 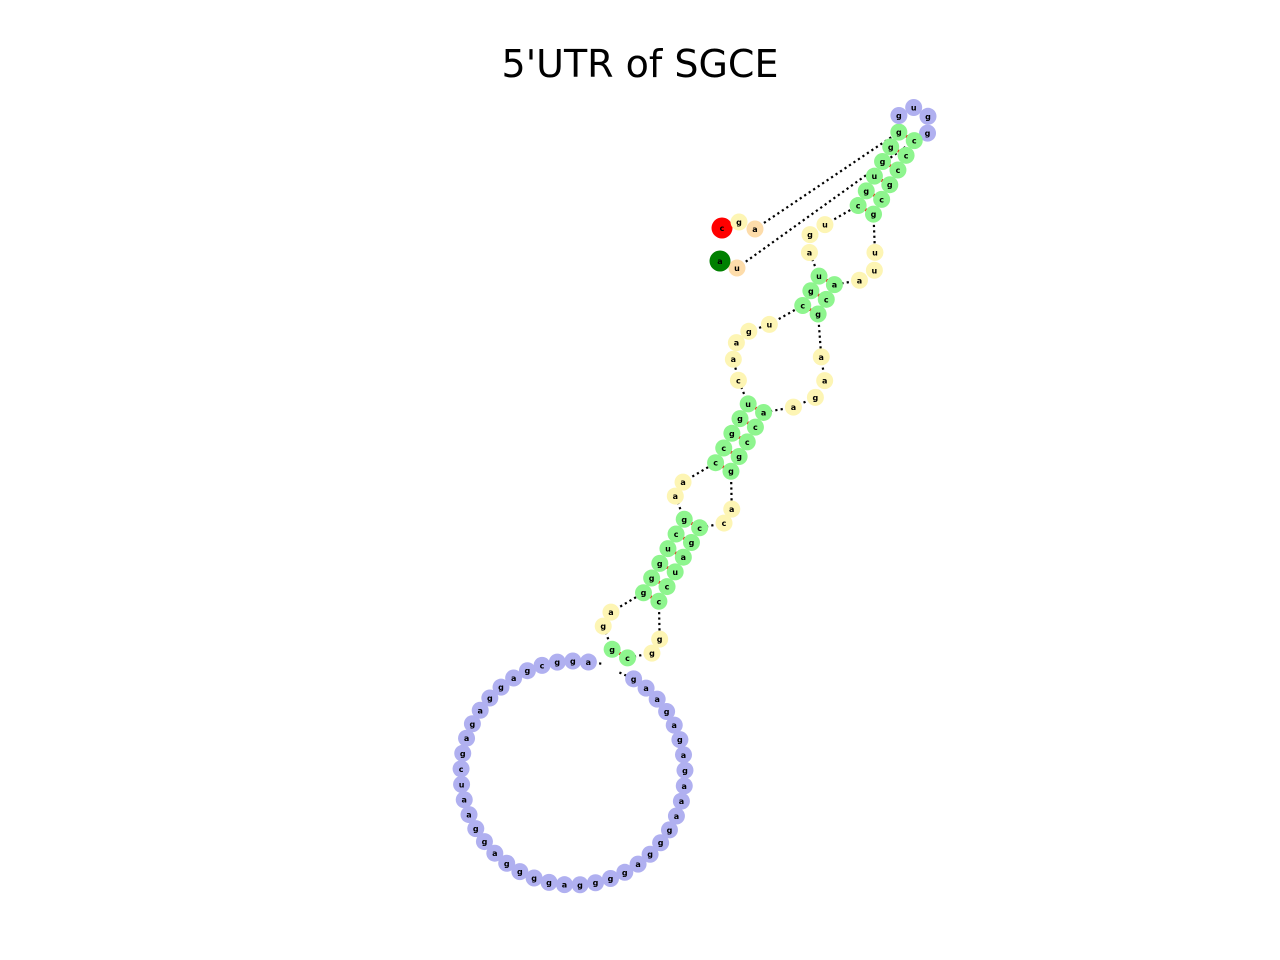 What do you see at coordinates (461, 769) in the screenshot?
I see `multiloop-nucleotide: c` at bounding box center [461, 769].